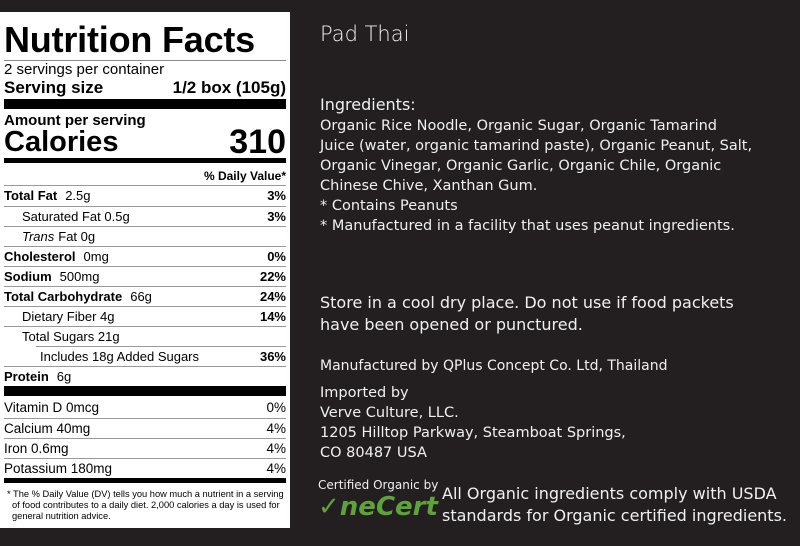  Describe the element at coordinates (26, 376) in the screenshot. I see `nutrient-name: Protein` at that location.